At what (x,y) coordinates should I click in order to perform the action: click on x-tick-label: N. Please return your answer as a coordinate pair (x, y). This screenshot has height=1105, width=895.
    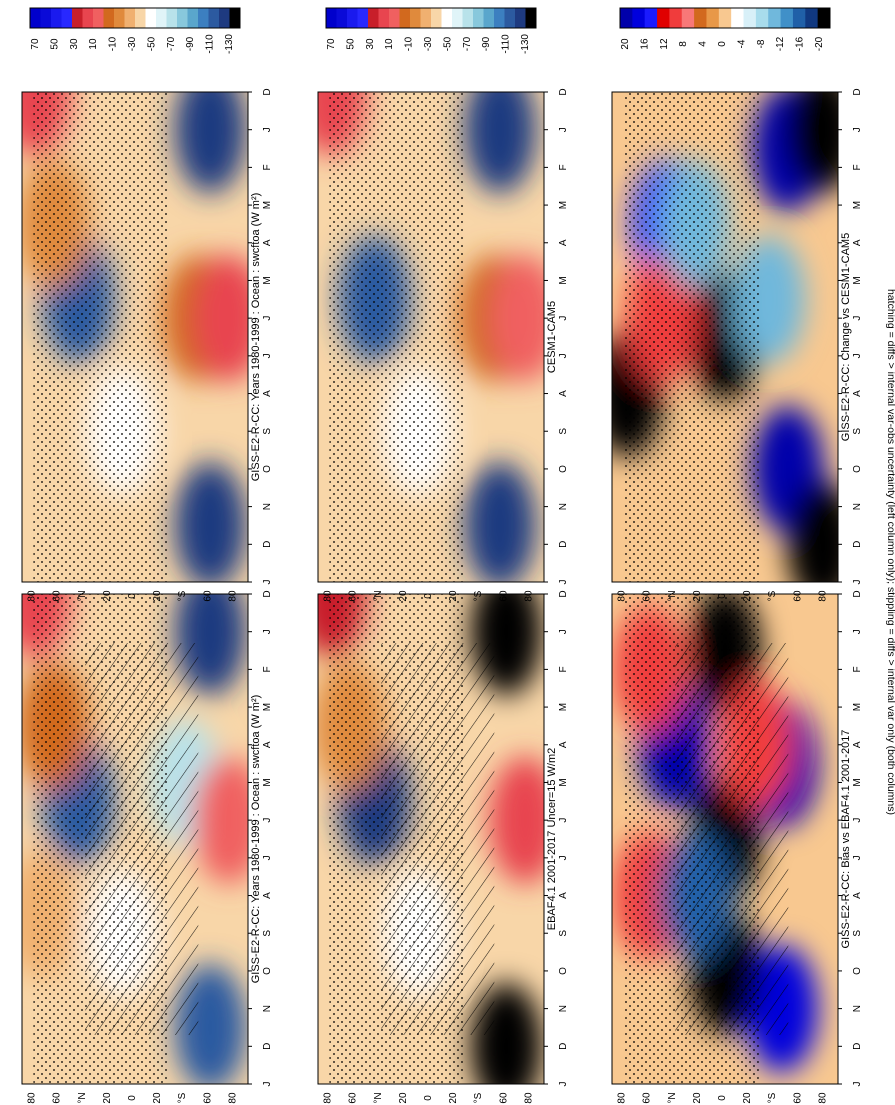
    Looking at the image, I should click on (857, 506).